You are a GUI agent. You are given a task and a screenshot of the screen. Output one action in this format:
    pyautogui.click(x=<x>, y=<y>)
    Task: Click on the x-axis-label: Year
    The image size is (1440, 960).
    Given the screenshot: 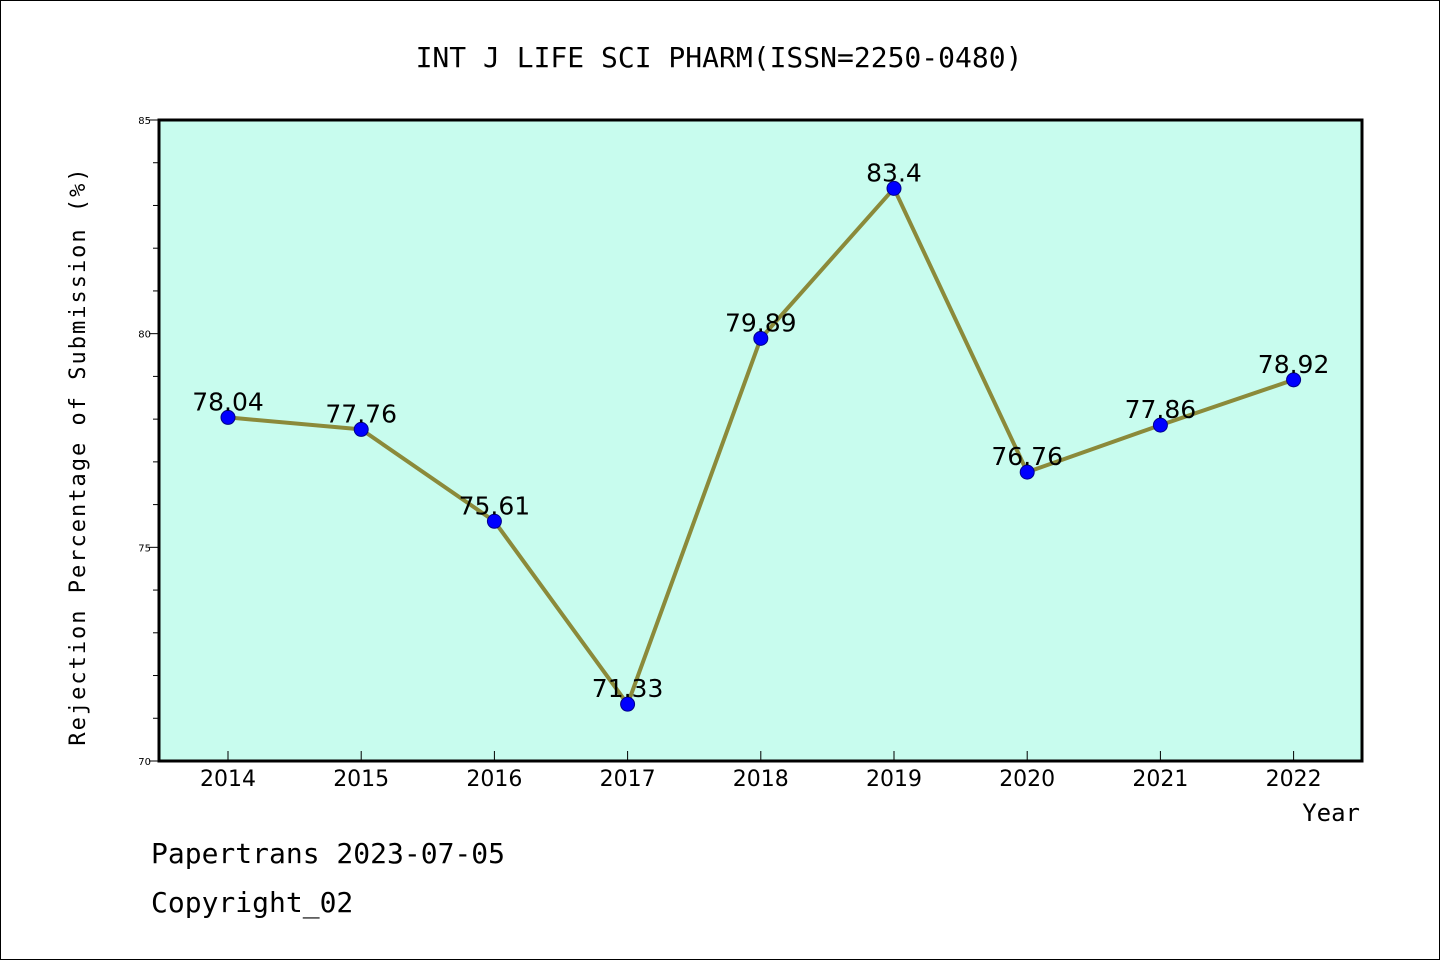 What is the action you would take?
    pyautogui.click(x=1331, y=813)
    